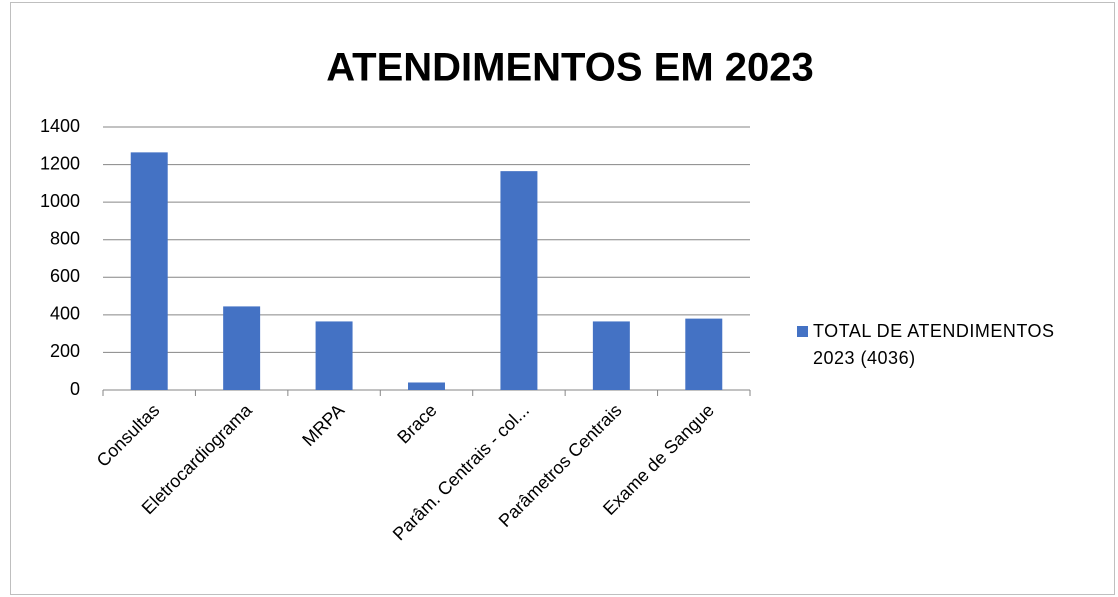 The height and width of the screenshot is (597, 1118). I want to click on y-tick-label: 1200, so click(60, 163).